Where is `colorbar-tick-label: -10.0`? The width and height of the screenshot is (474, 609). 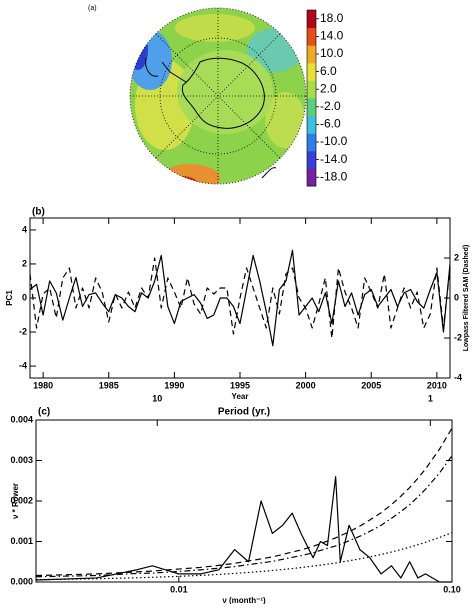 colorbar-tick-label: -10.0 is located at coordinates (334, 141).